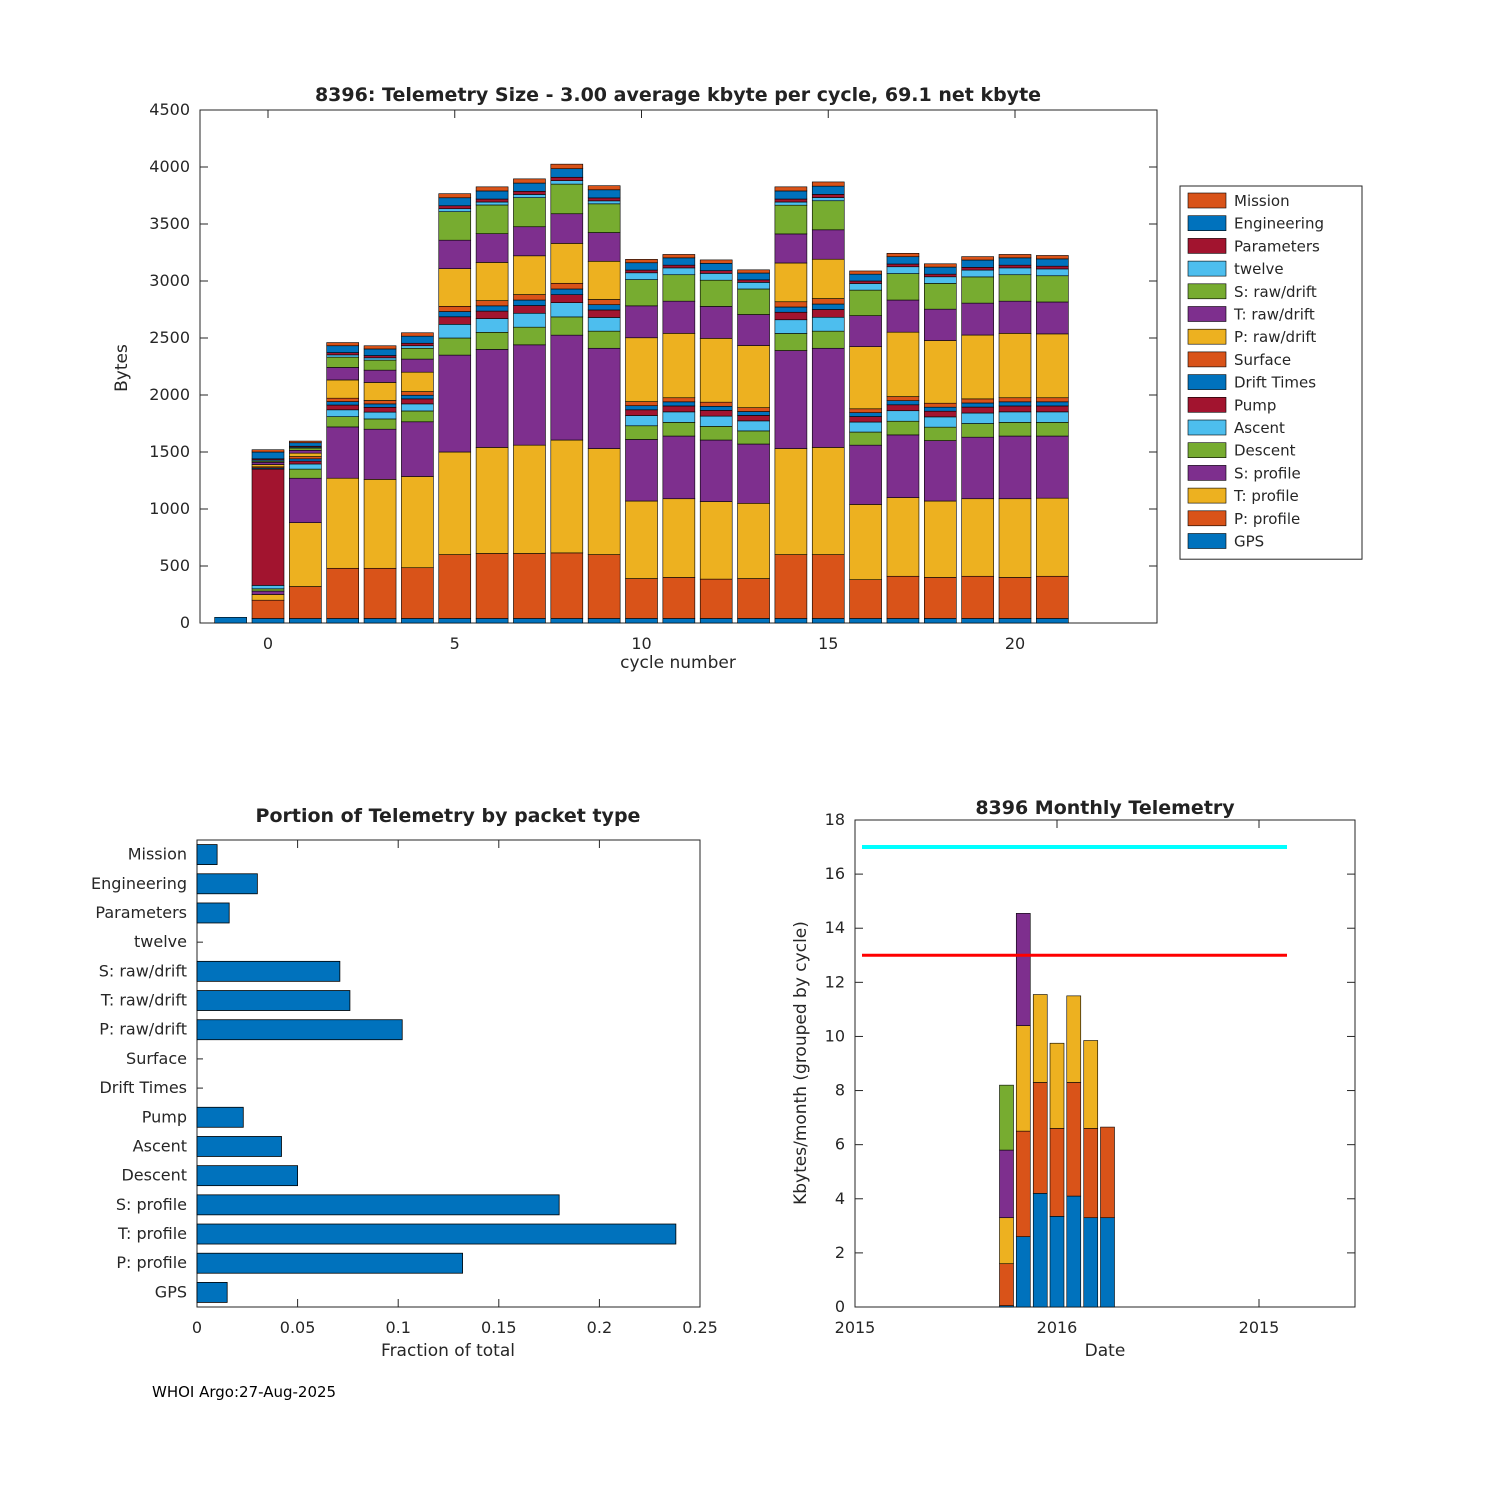 The image size is (1500, 1504). I want to click on svg-text: 12, so click(835, 981).